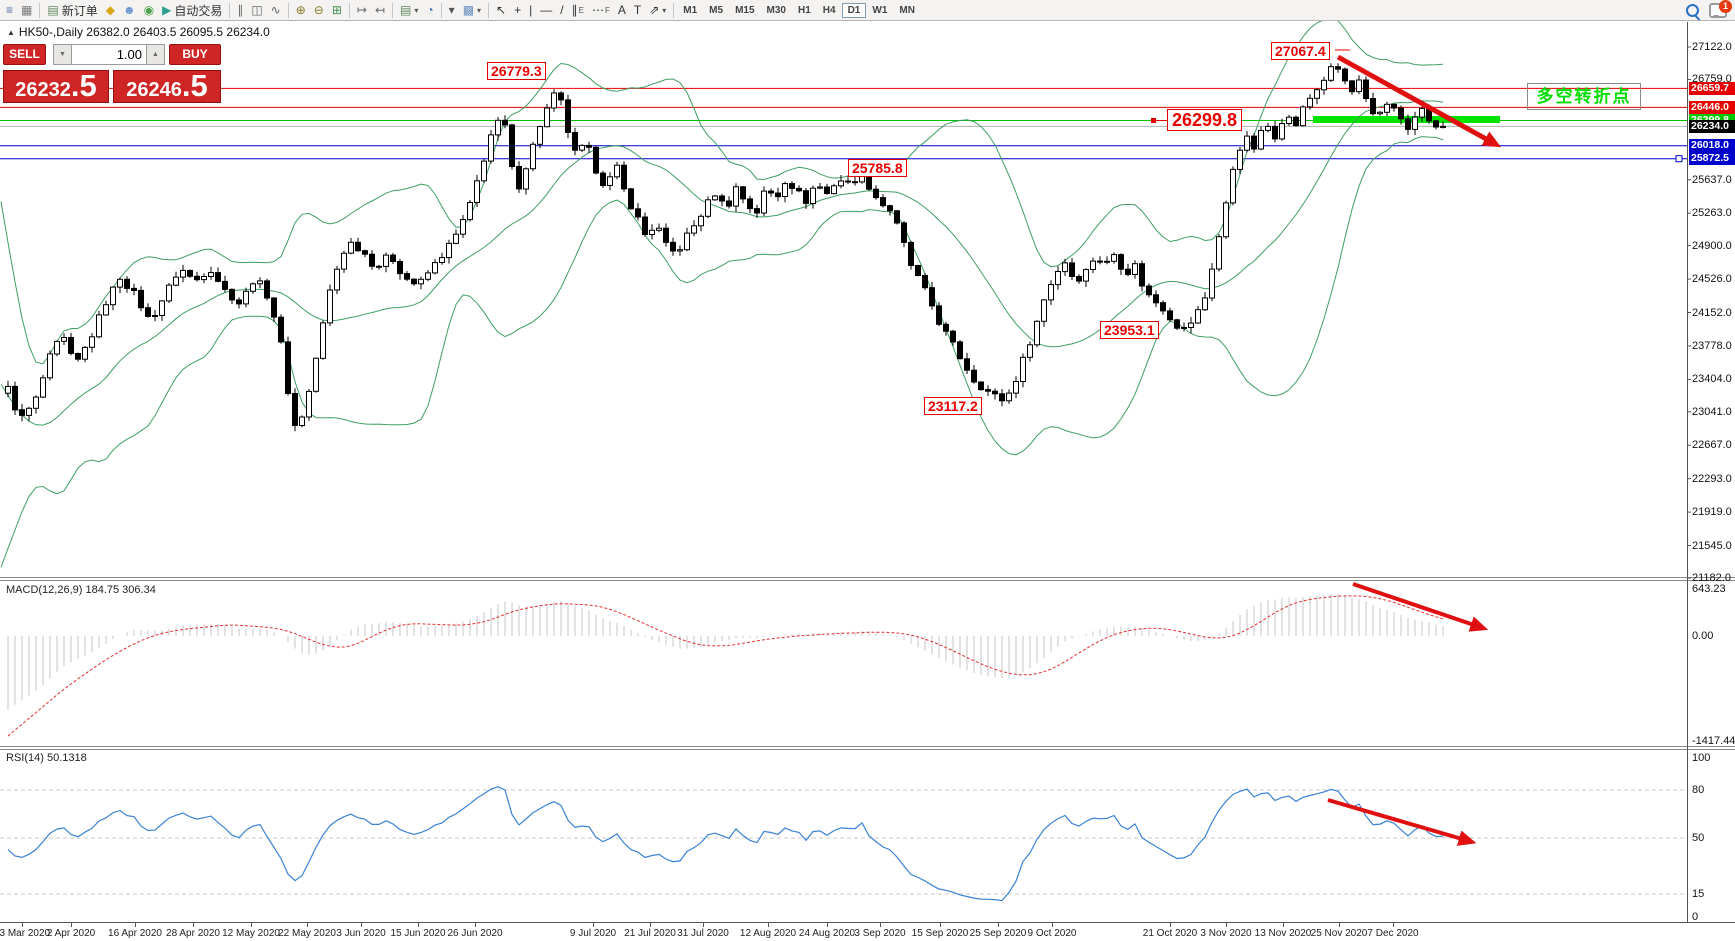 This screenshot has height=941, width=1735. What do you see at coordinates (650, 933) in the screenshot?
I see `date-axis-label: 21 Jul 2020` at bounding box center [650, 933].